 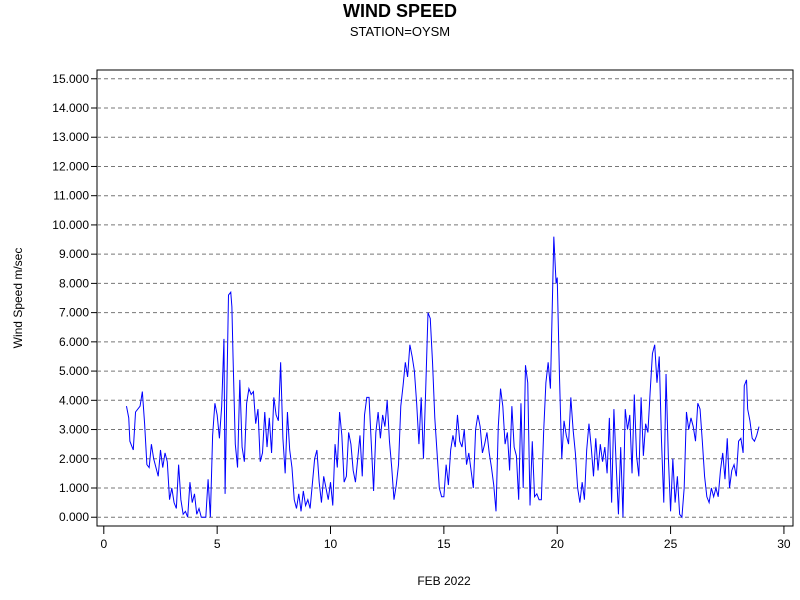 What do you see at coordinates (74, 459) in the screenshot?
I see `y-tick-label: 2.000` at bounding box center [74, 459].